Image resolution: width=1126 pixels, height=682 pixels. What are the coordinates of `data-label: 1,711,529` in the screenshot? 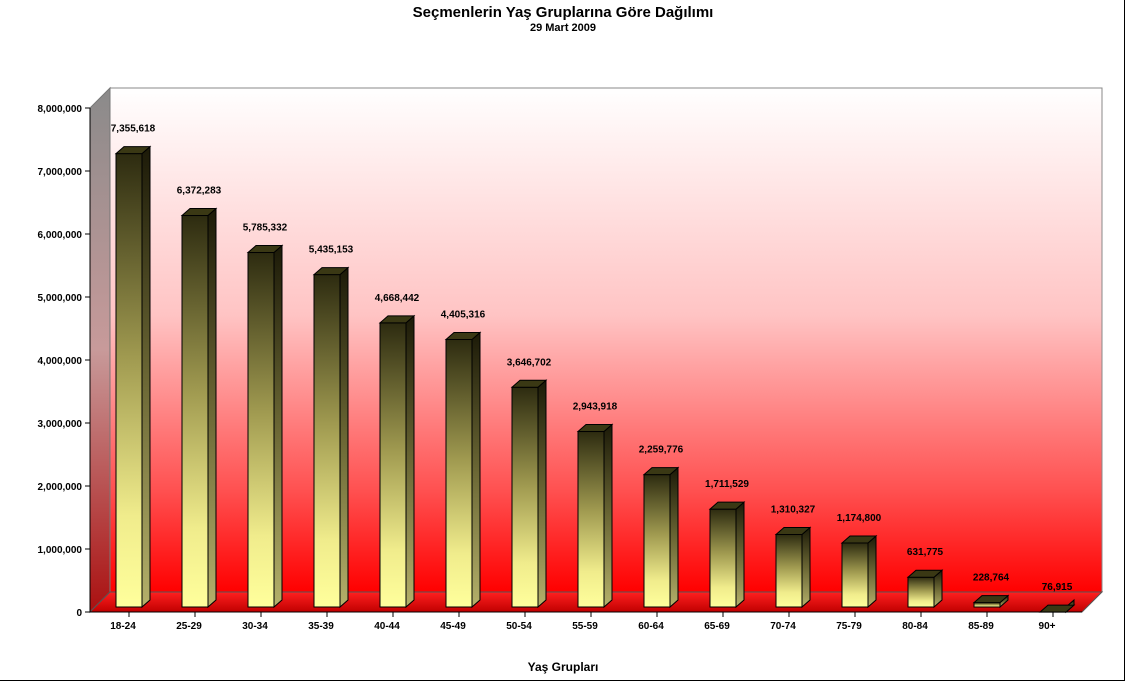 It's located at (727, 484).